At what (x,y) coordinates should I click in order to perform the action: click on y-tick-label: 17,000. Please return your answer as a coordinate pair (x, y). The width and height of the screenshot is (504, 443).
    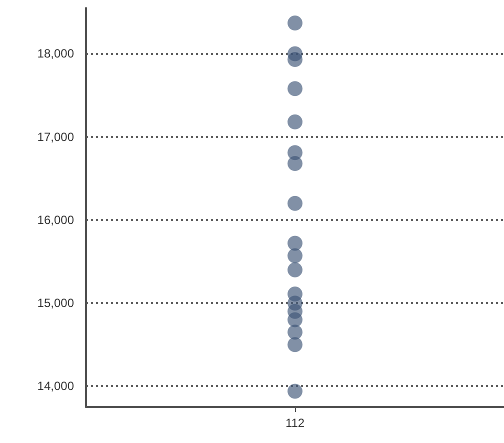
    Looking at the image, I should click on (55, 137).